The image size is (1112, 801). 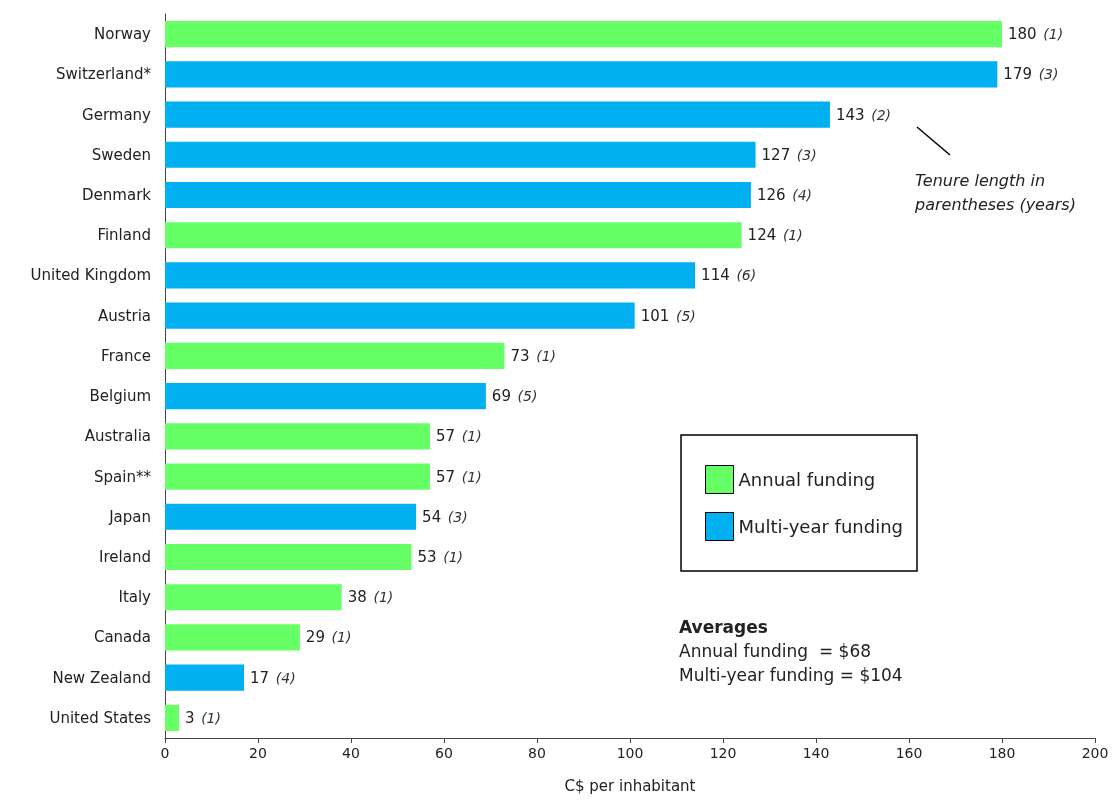 I want to click on y-tick-label: Canada, so click(x=122, y=637).